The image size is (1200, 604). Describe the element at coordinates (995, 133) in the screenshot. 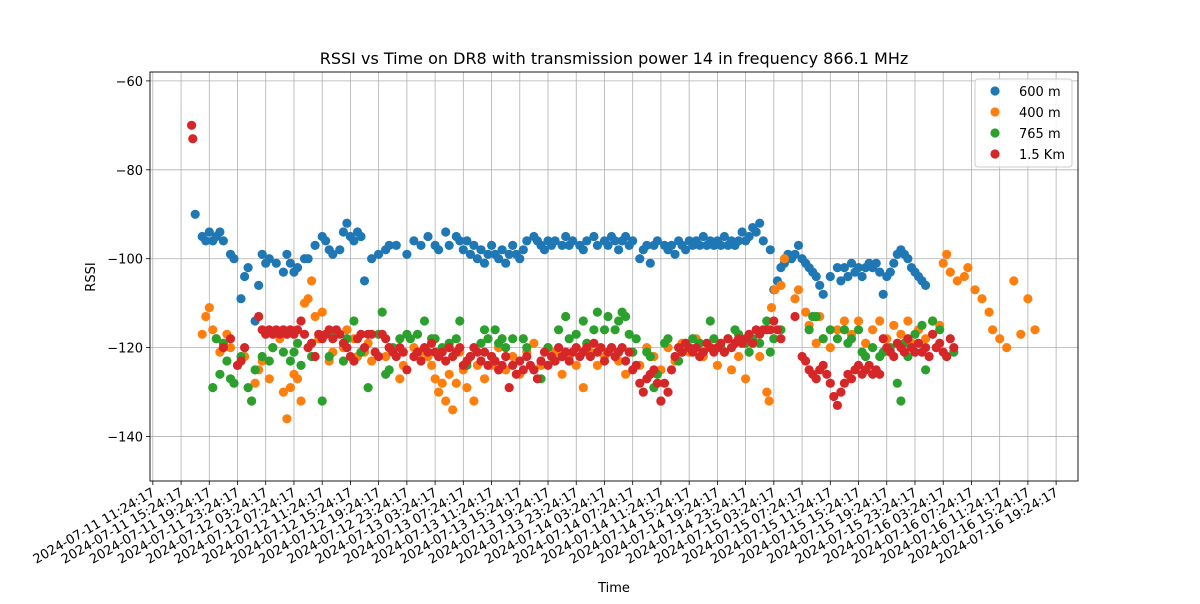

I see `legend-marker` at that location.